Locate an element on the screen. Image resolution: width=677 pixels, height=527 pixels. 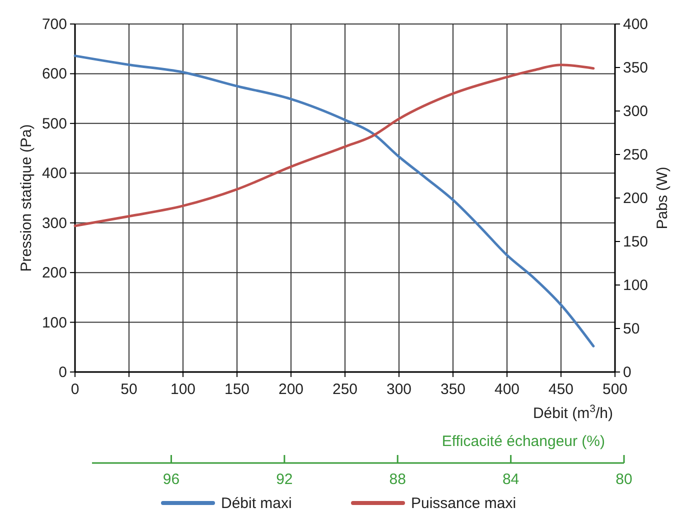
y2-tick-label: 250 is located at coordinates (635, 155).